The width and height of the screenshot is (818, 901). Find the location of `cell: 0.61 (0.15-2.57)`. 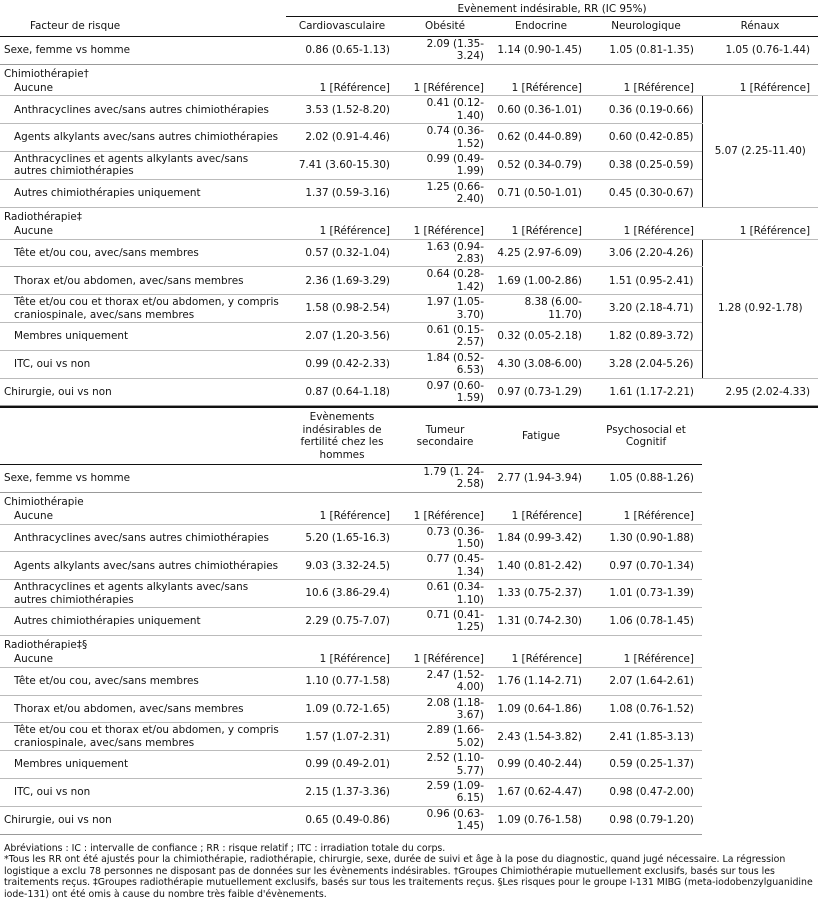

cell: 0.61 (0.15-2.57) is located at coordinates (445, 336).